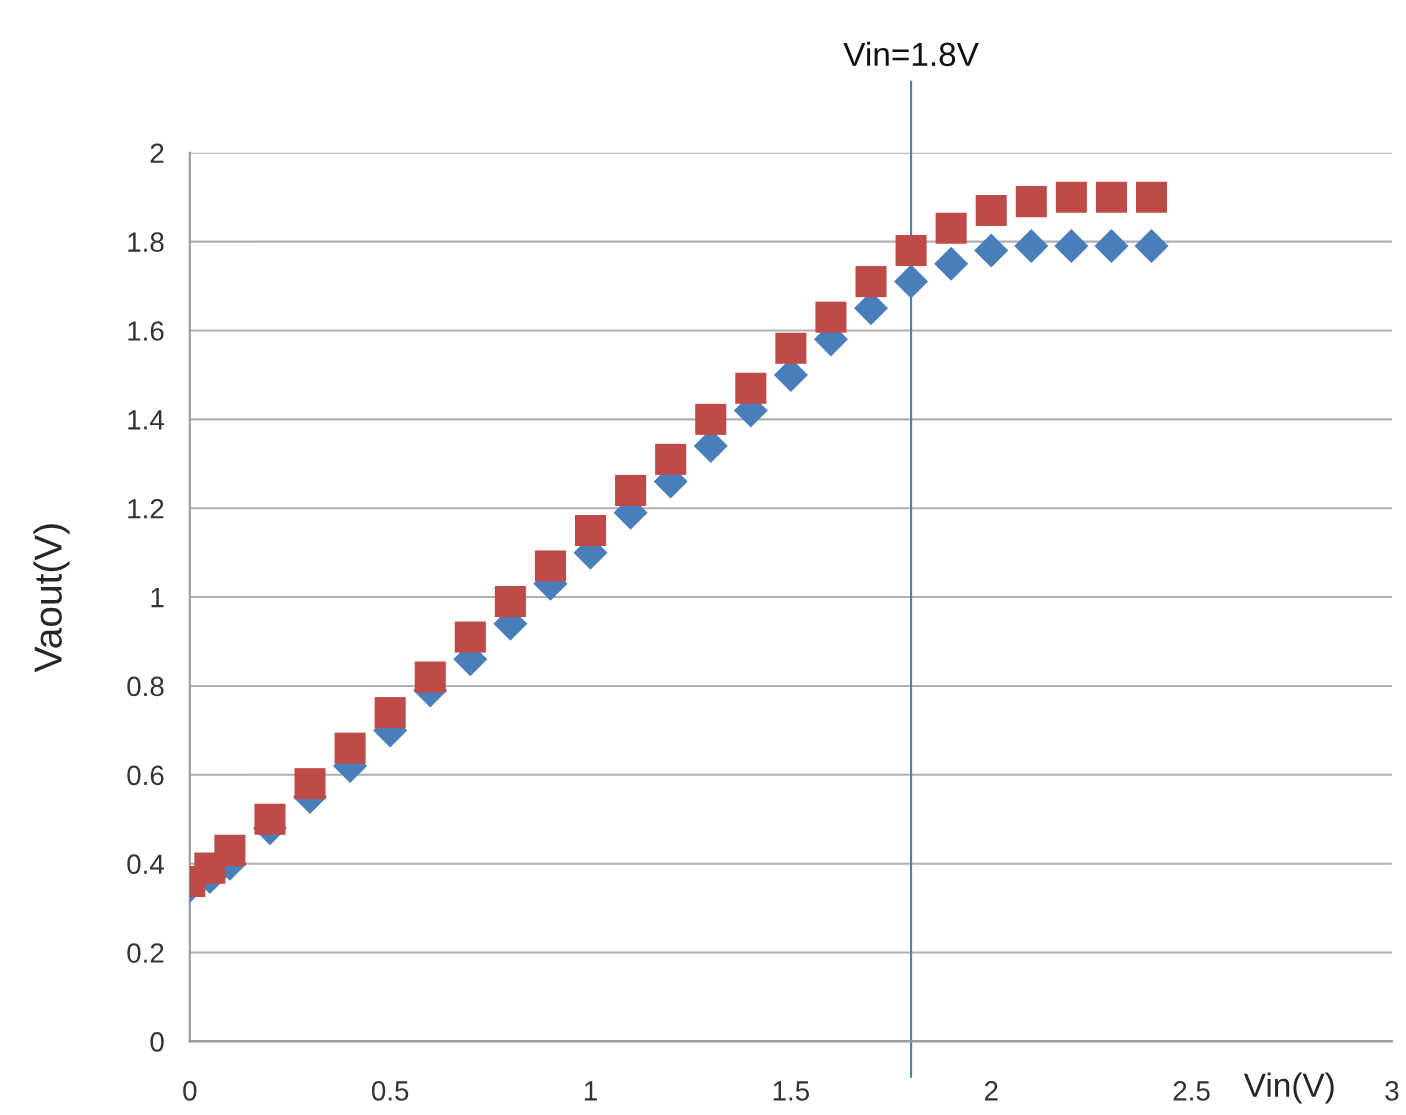 This screenshot has height=1115, width=1406. What do you see at coordinates (590, 1091) in the screenshot?
I see `x-tick-label: 1` at bounding box center [590, 1091].